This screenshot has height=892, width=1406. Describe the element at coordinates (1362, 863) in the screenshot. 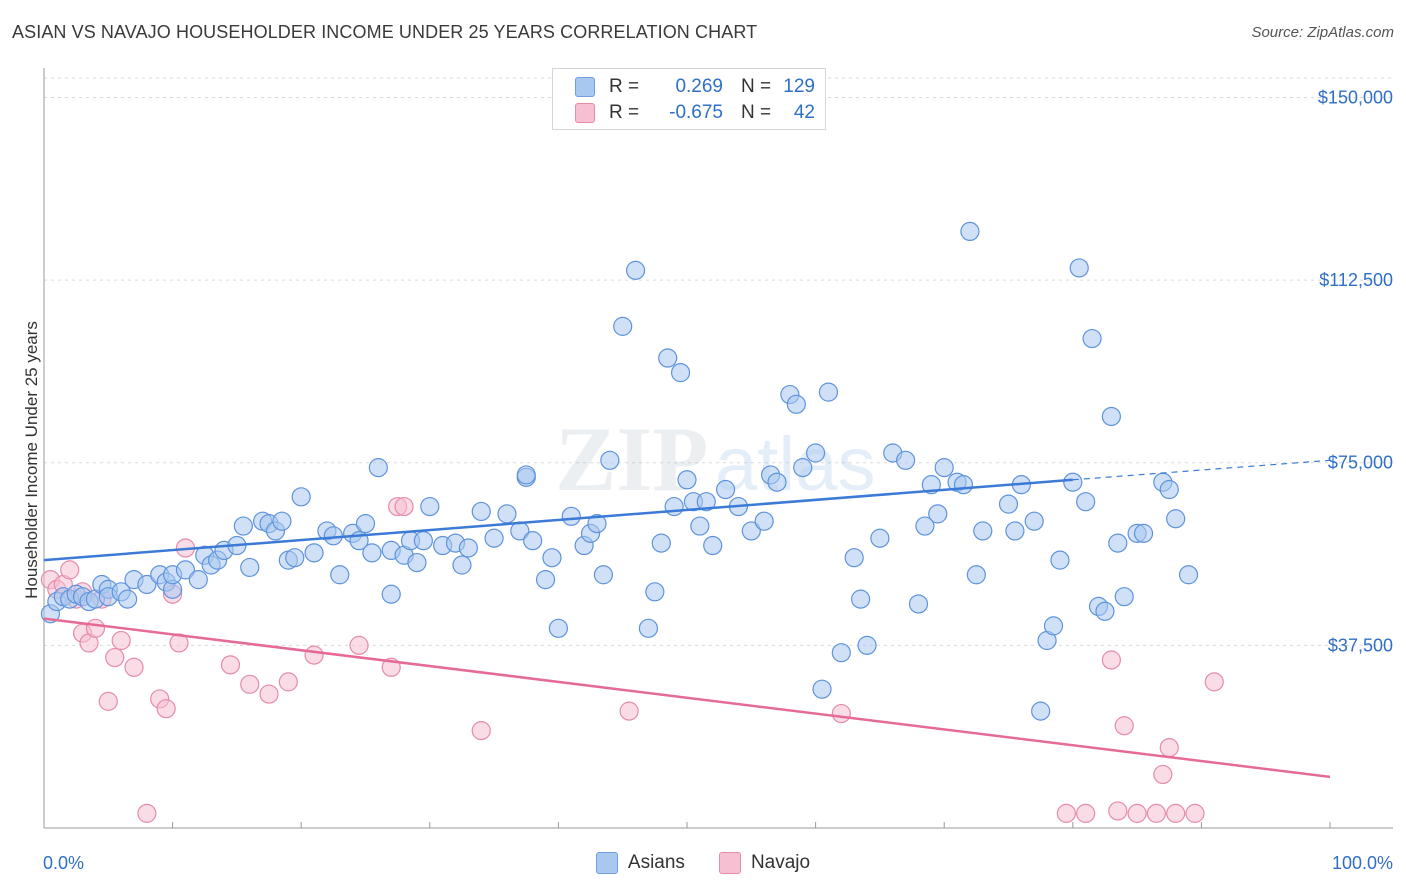

I see `x-tick-label-right: 100.0%` at that location.